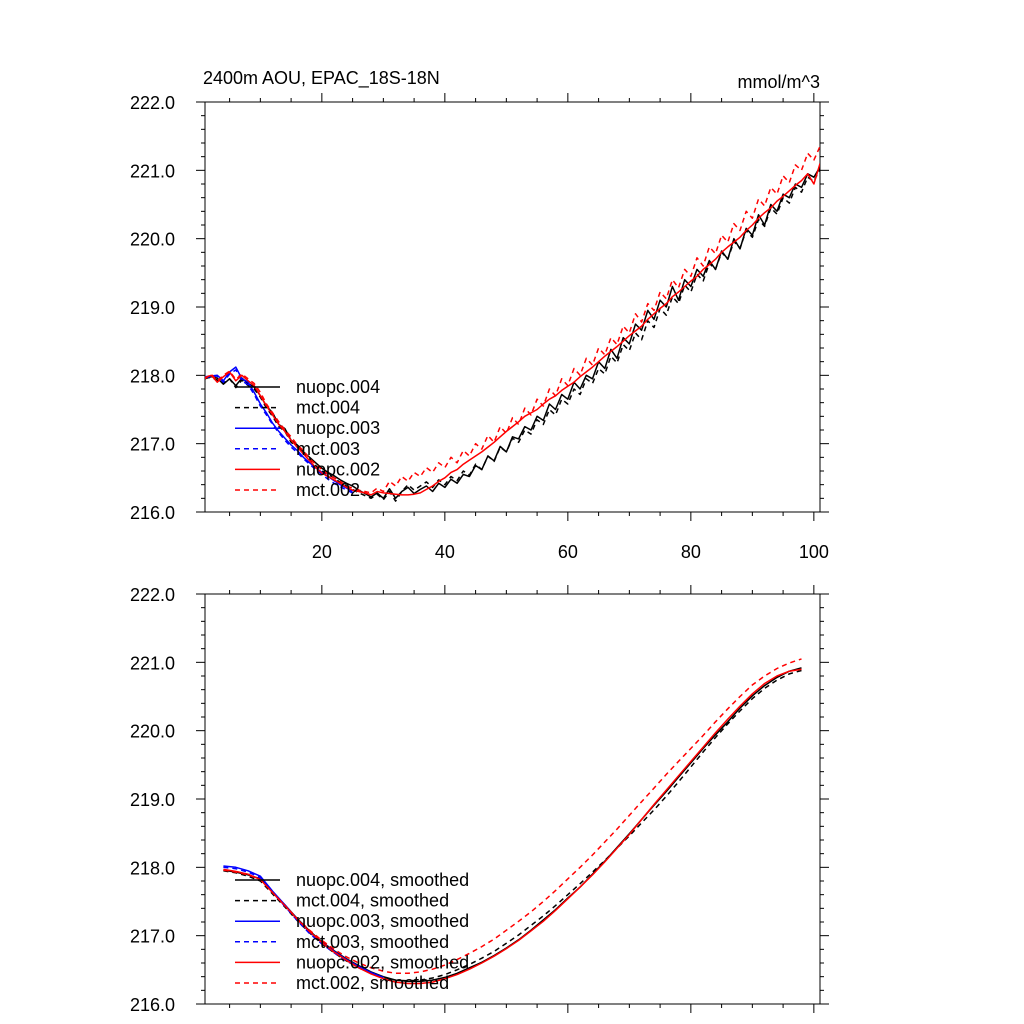 The image size is (1024, 1024). What do you see at coordinates (779, 82) in the screenshot?
I see `chart-units: mmol/m^3` at bounding box center [779, 82].